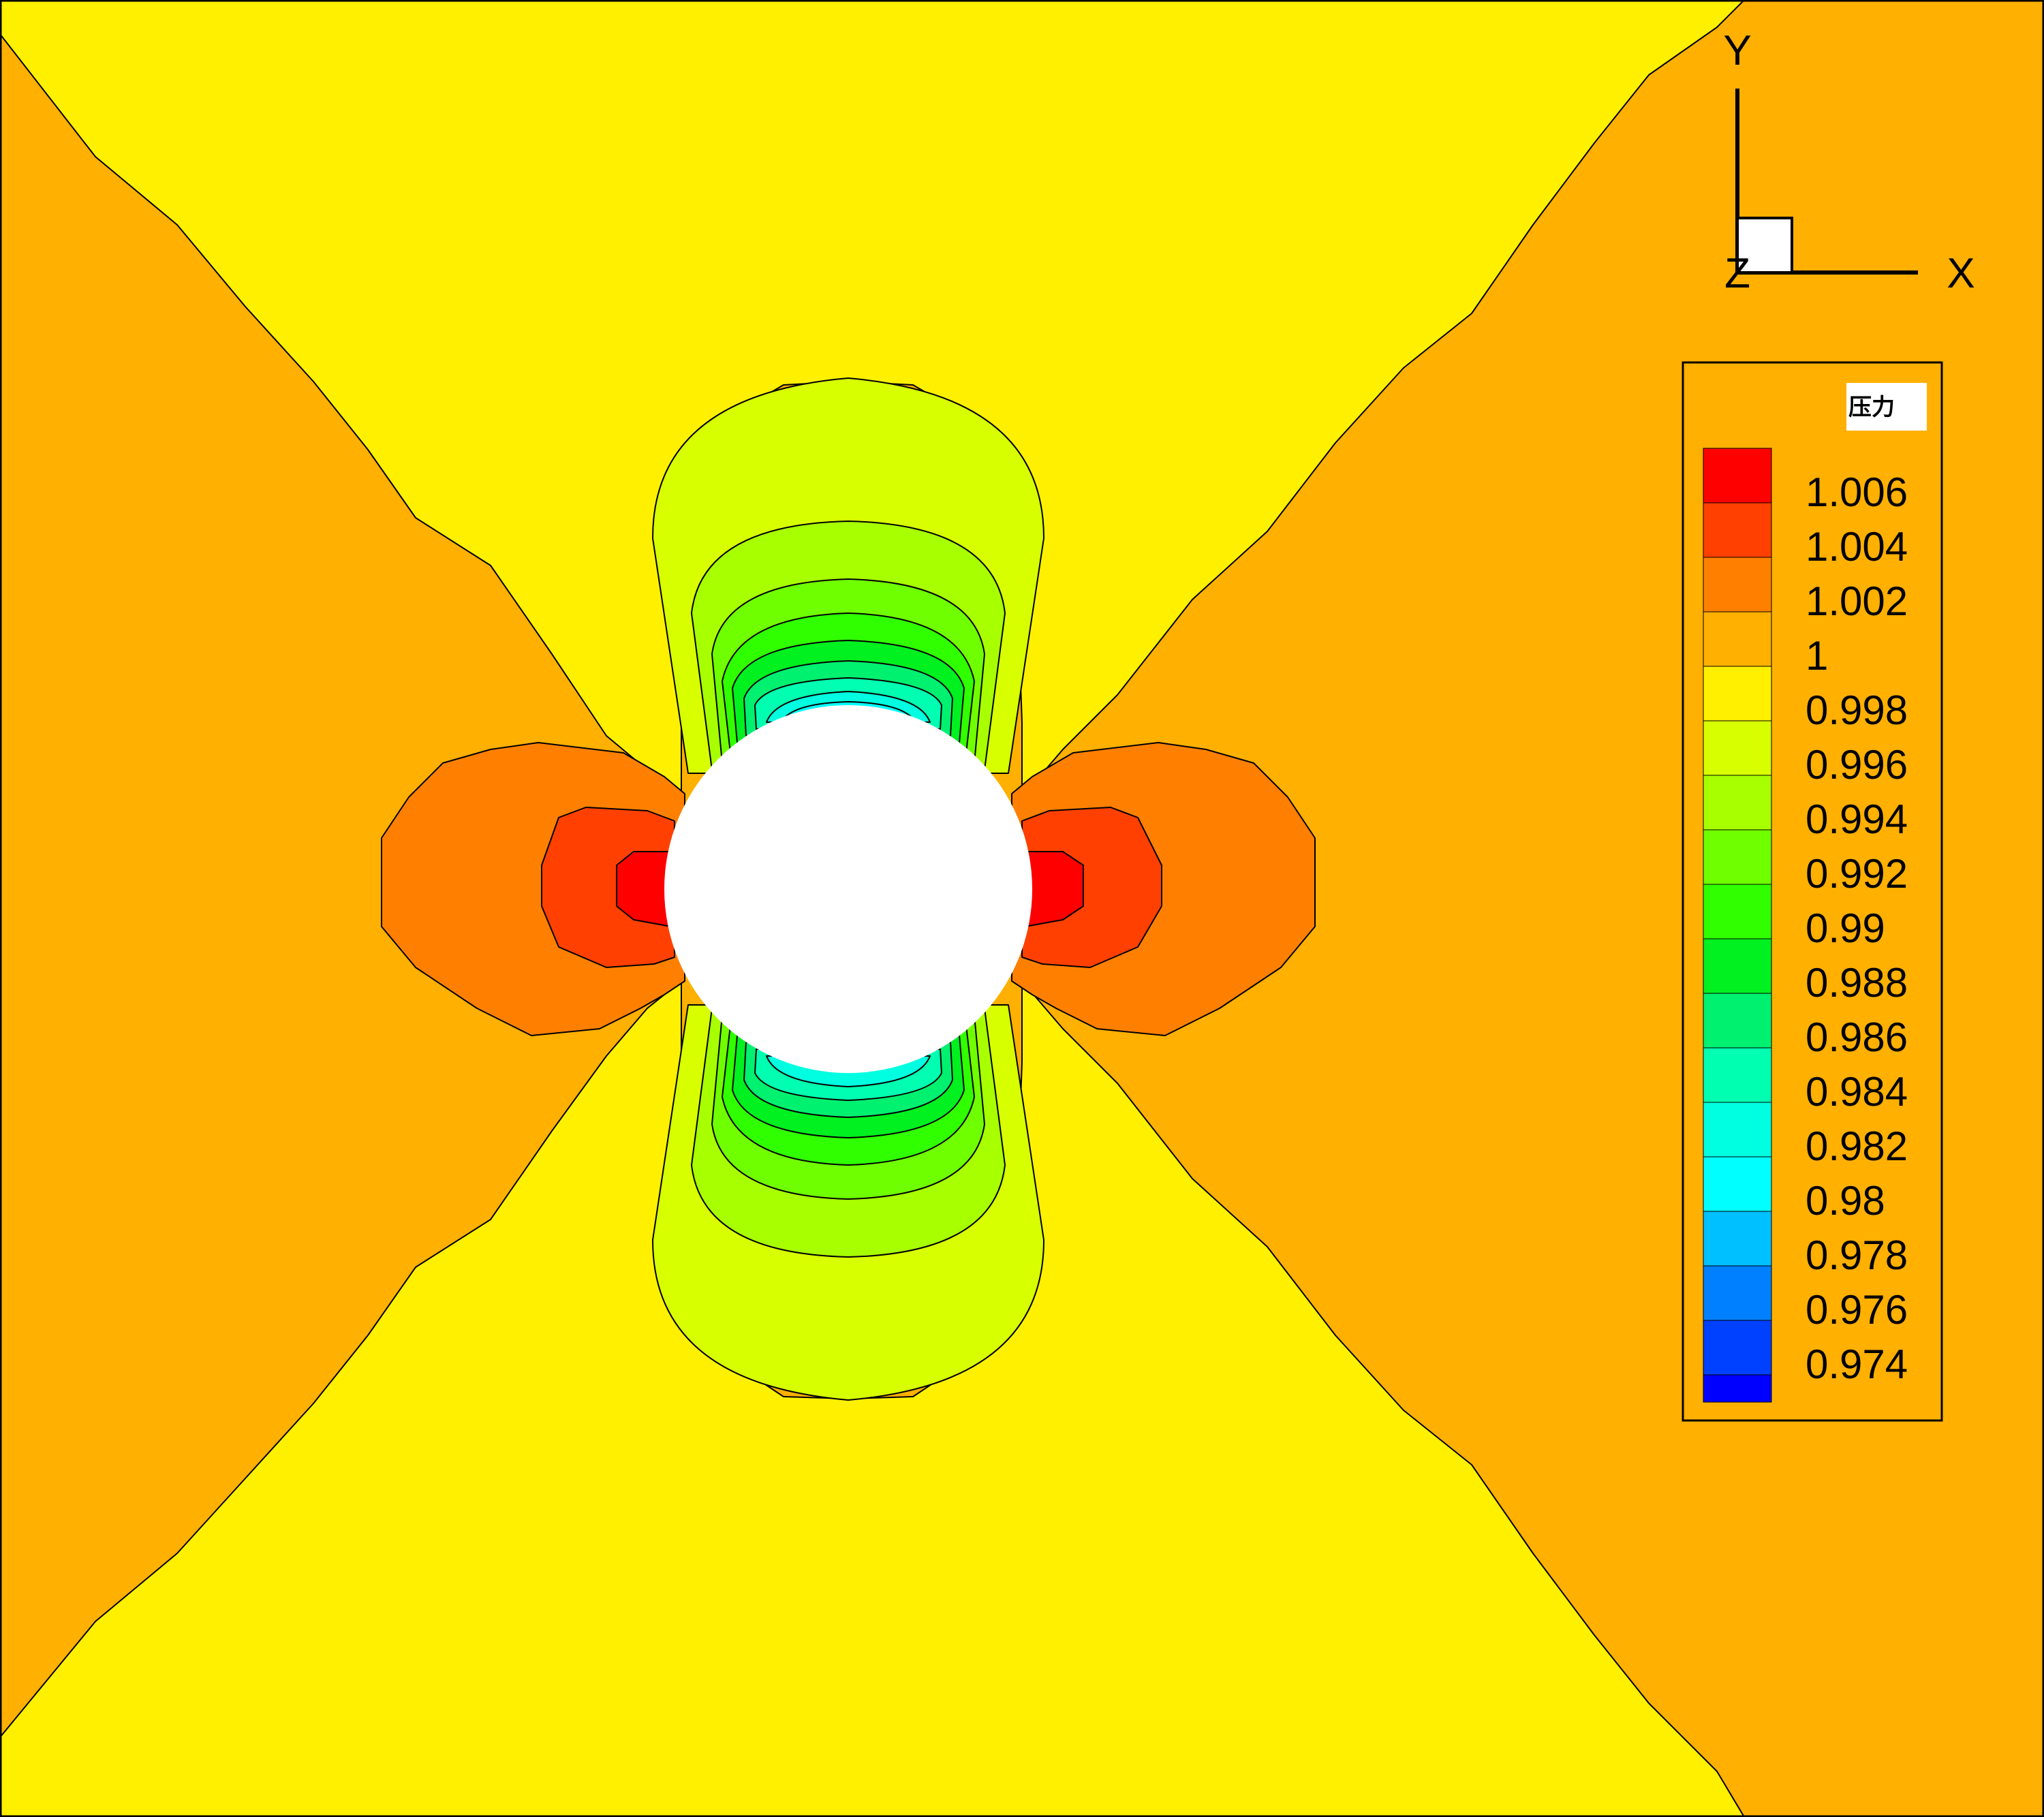  Describe the element at coordinates (1857, 601) in the screenshot. I see `legend-label-1-002: 1.002` at that location.